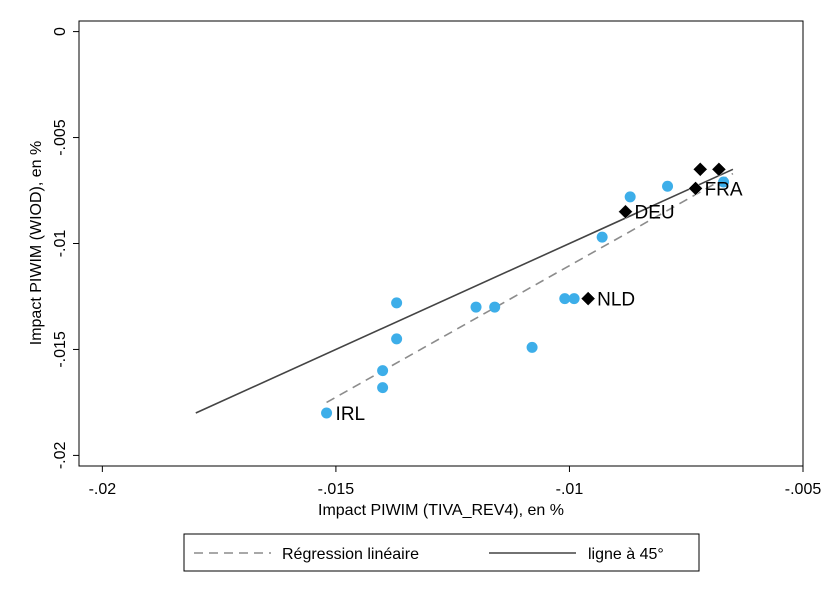 The image size is (824, 599). Describe the element at coordinates (570, 489) in the screenshot. I see `x-tick-label: -.01` at that location.